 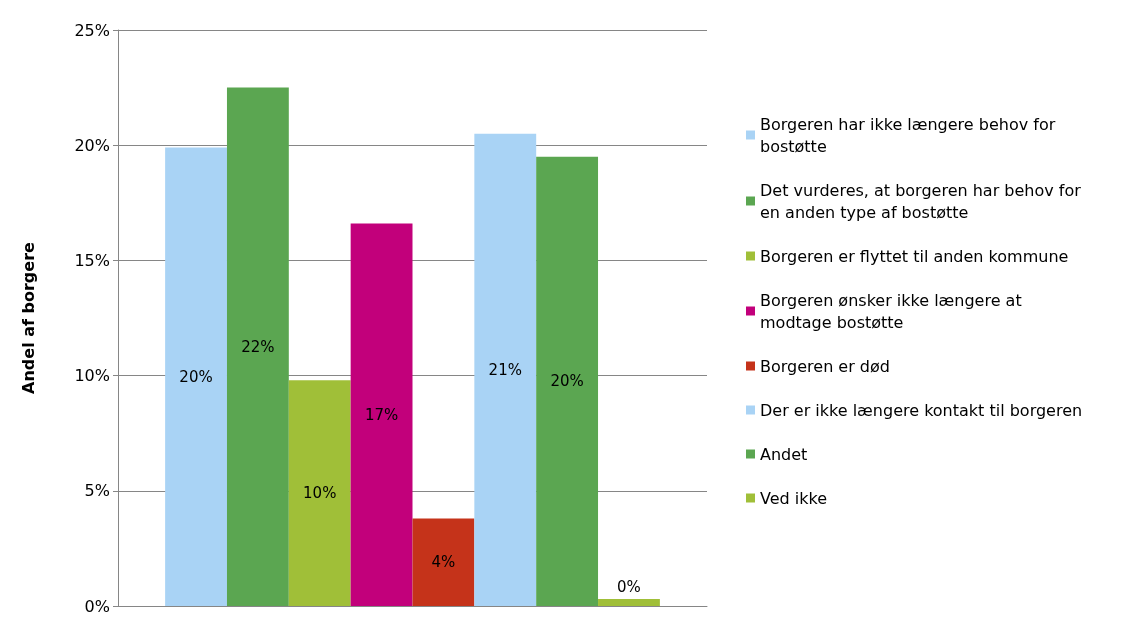 I want to click on legend-label: Borgeren har ikke længere behov for bostøtte, so click(x=910, y=135).